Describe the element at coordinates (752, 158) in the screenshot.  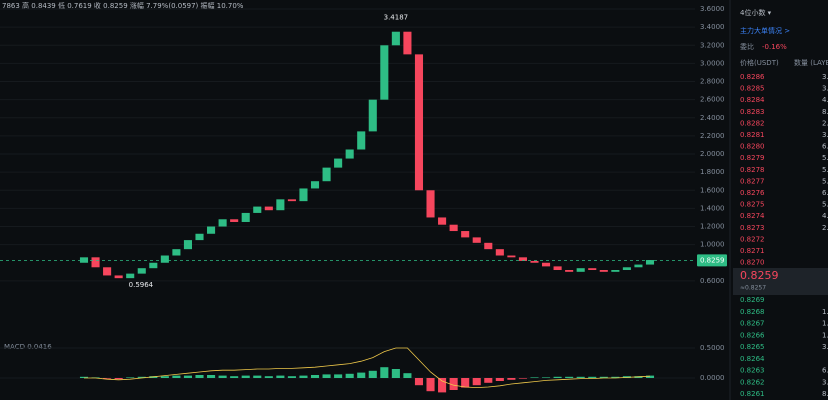
I see `ask-price: 0.8279` at that location.